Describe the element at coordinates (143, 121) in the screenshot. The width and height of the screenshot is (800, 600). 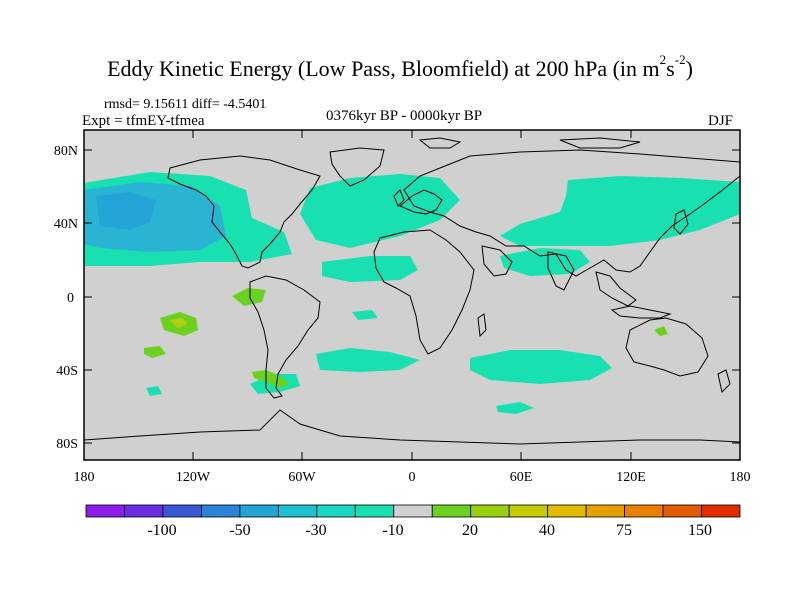
I see `experiment-label: Expt = tfmEY-tfmea` at that location.